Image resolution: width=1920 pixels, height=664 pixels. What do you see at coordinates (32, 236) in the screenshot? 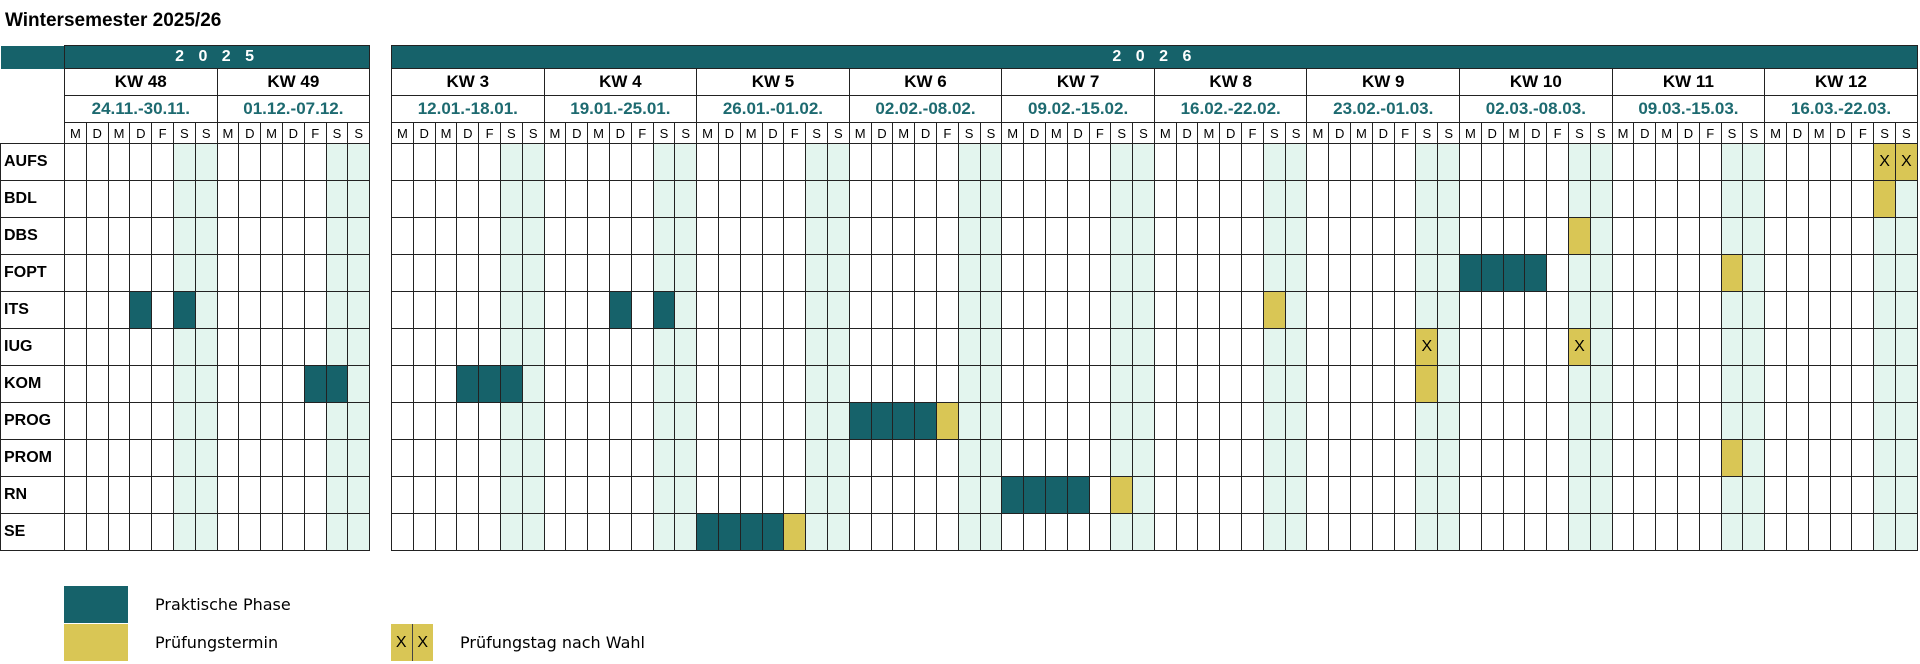
I see `subject-label: DBS` at bounding box center [32, 236].